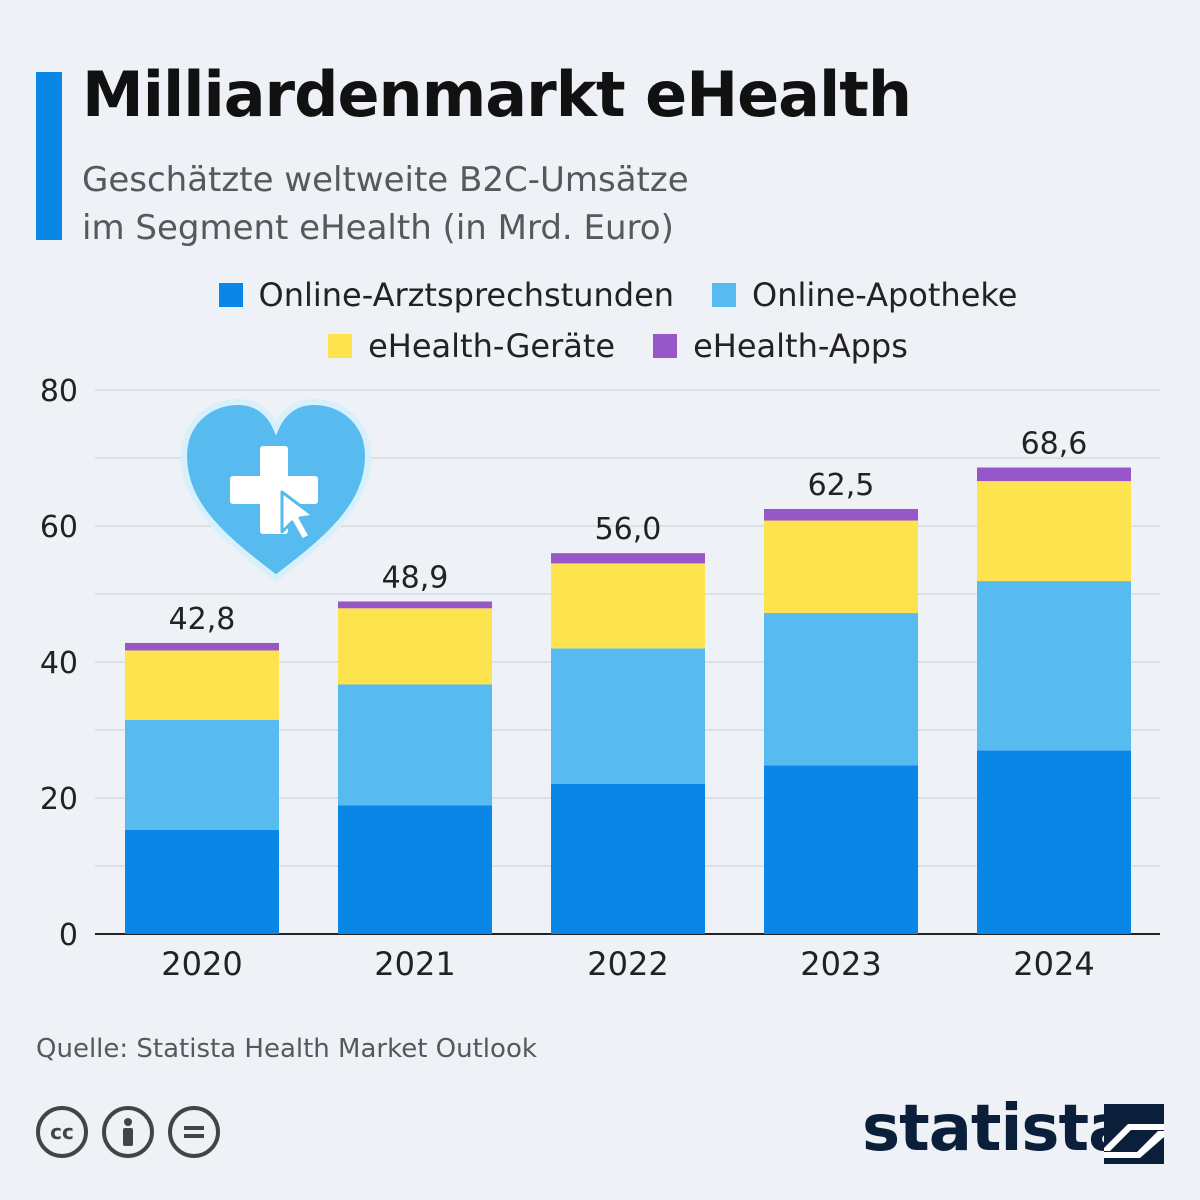  I want to click on x-tick-label-2023: 2023, so click(840, 964).